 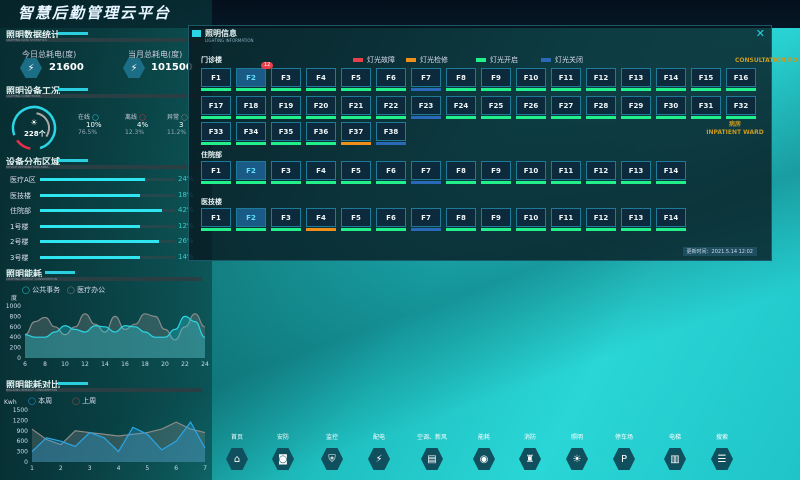 I want to click on nav-item: 能耗 ◉, so click(x=484, y=451).